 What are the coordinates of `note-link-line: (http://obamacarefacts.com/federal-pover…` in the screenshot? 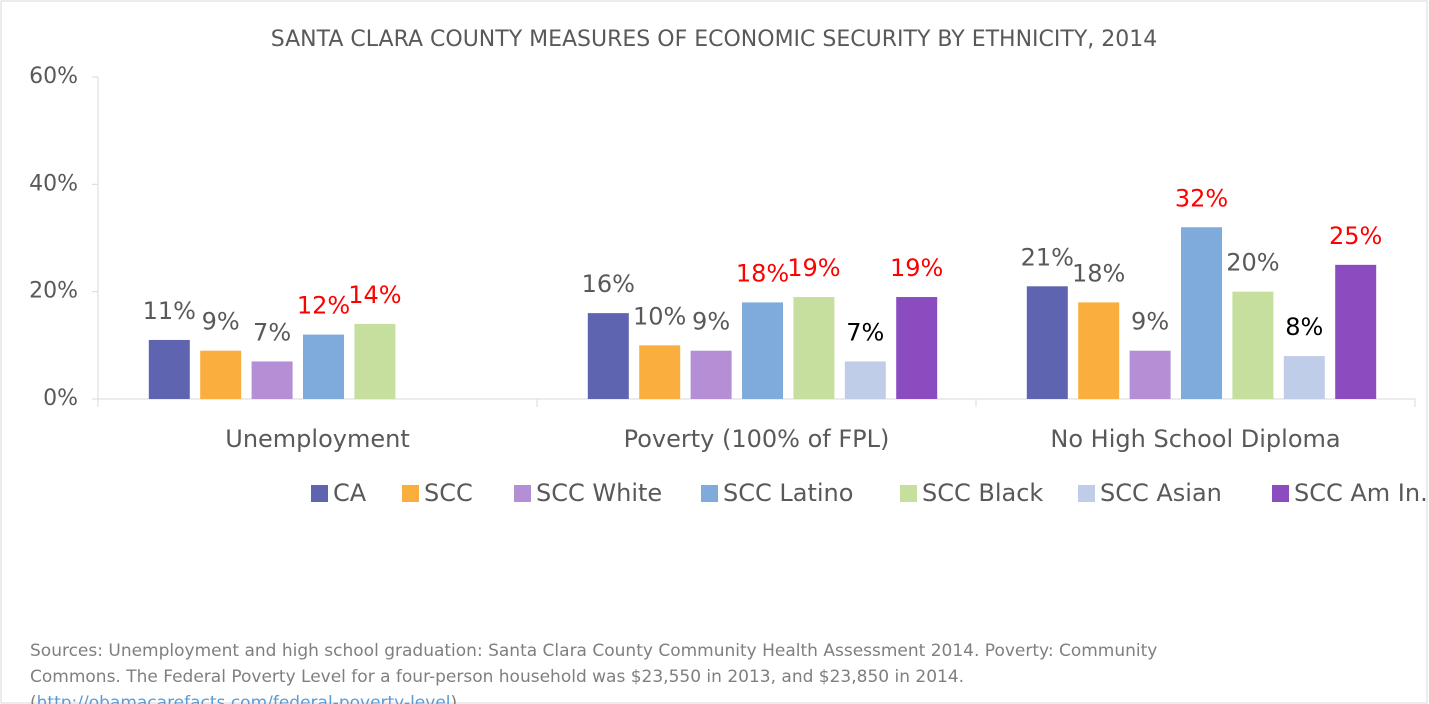 It's located at (246, 698).